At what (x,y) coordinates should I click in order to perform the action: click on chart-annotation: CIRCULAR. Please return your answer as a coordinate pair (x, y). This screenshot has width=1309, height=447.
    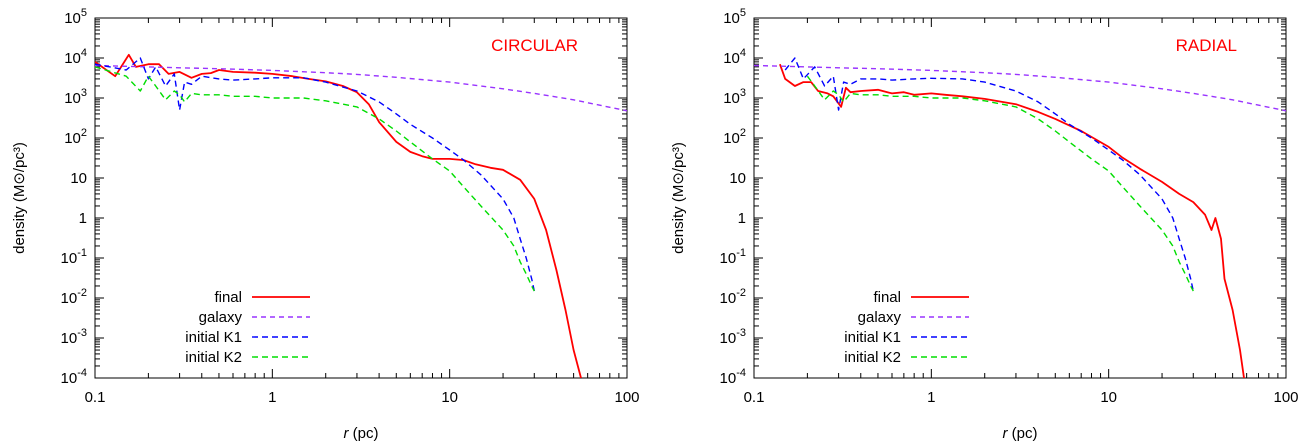
    Looking at the image, I should click on (534, 45).